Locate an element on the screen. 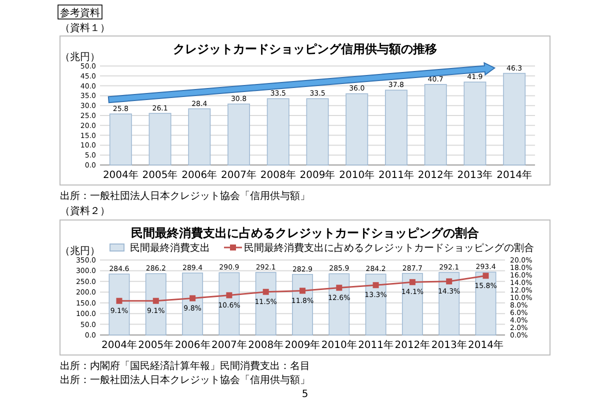 Image resolution: width=610 pixels, height=400 pixels. legend-label: 民間最終消費支出 is located at coordinates (170, 248).